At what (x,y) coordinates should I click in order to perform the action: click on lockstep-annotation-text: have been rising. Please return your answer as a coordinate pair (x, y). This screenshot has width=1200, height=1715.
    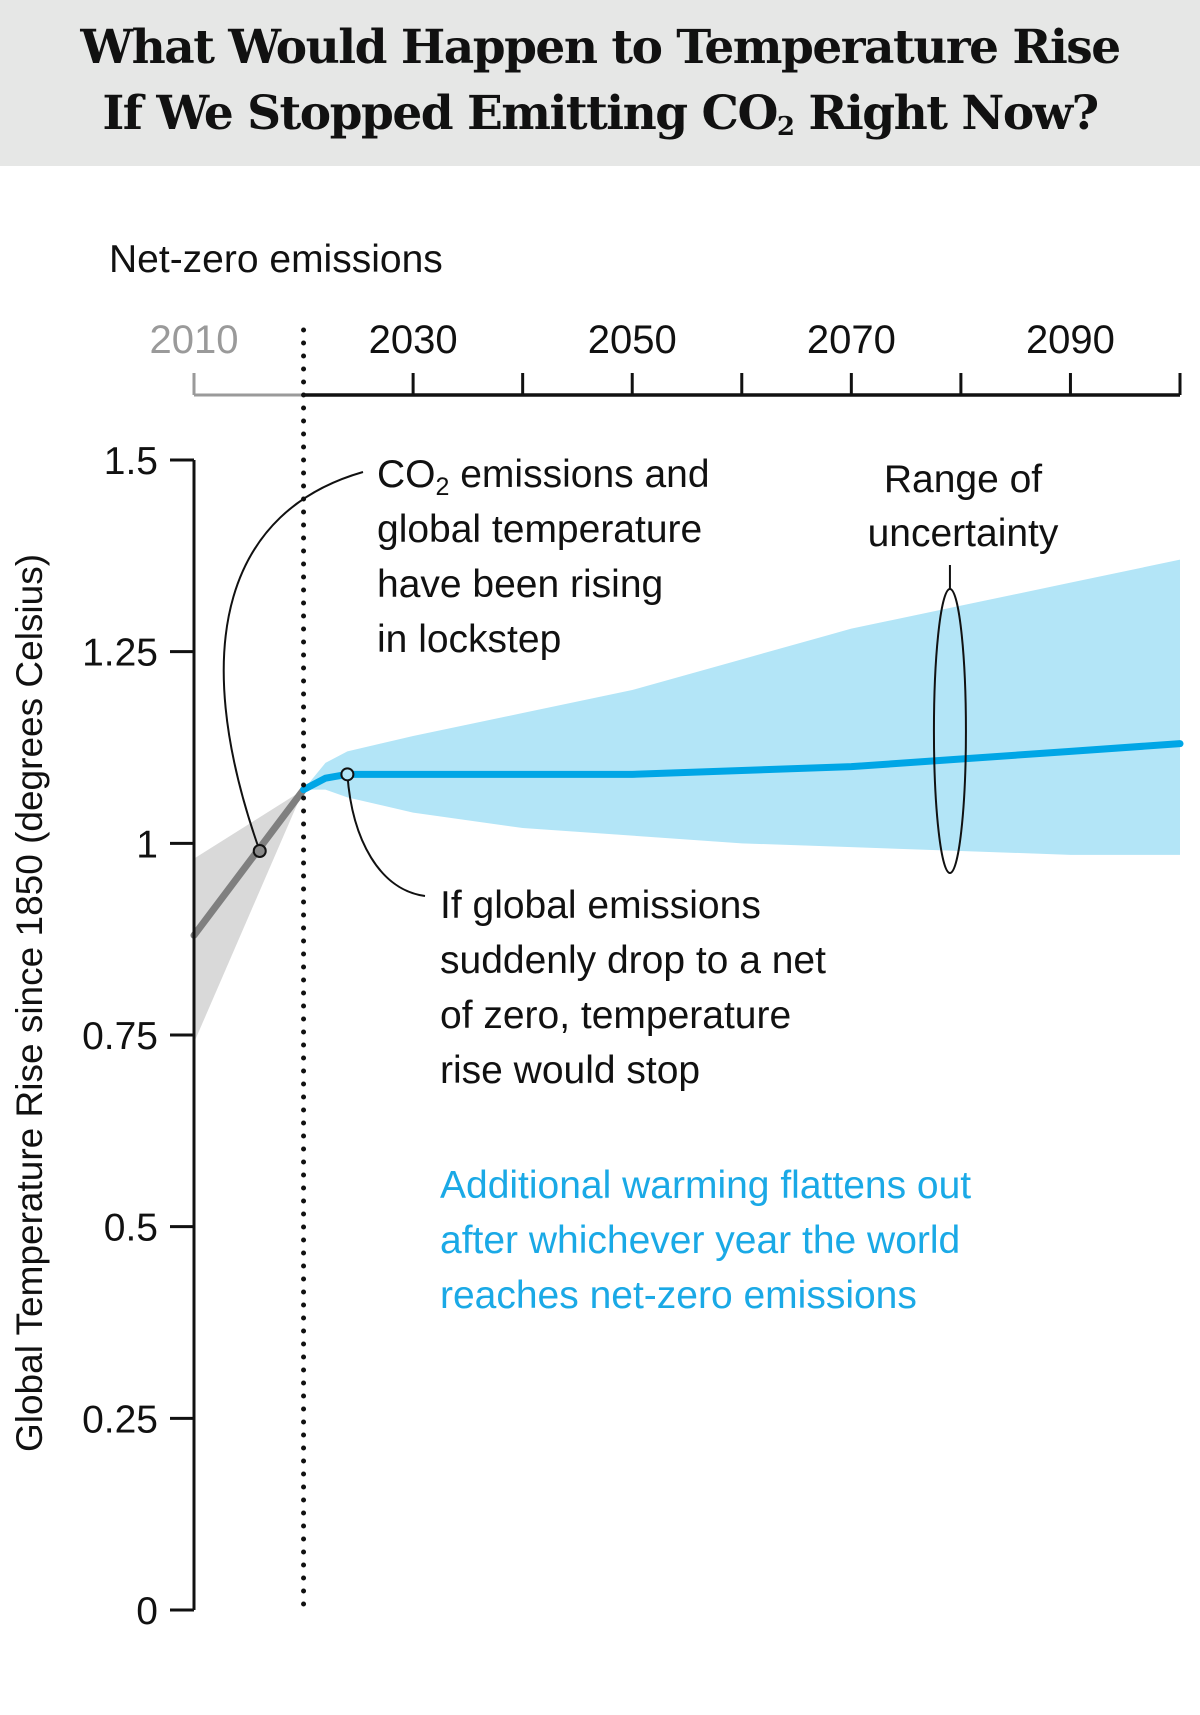
    Looking at the image, I should click on (520, 584).